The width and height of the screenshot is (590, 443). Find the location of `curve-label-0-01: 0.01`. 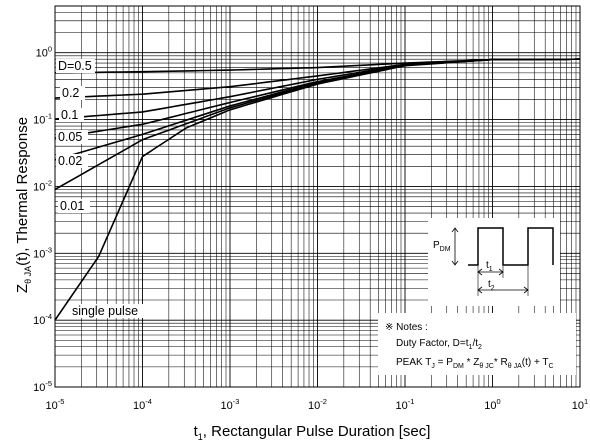

curve-label-0-01: 0.01 is located at coordinates (72, 206).